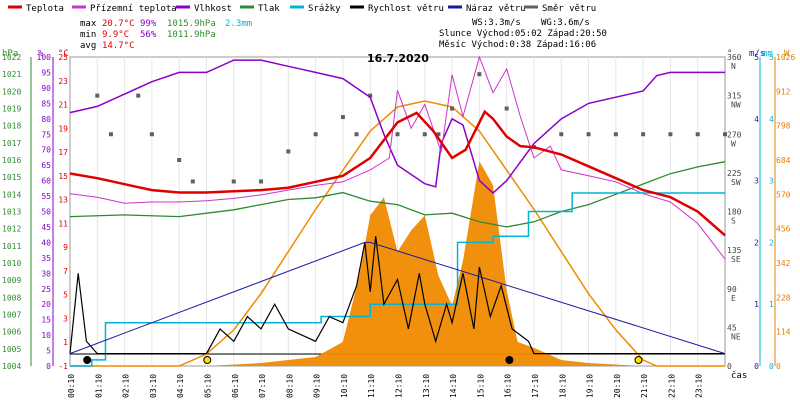 The height and width of the screenshot is (400, 800). What do you see at coordinates (65, 247) in the screenshot?
I see `c-tick-label: 9` at bounding box center [65, 247].